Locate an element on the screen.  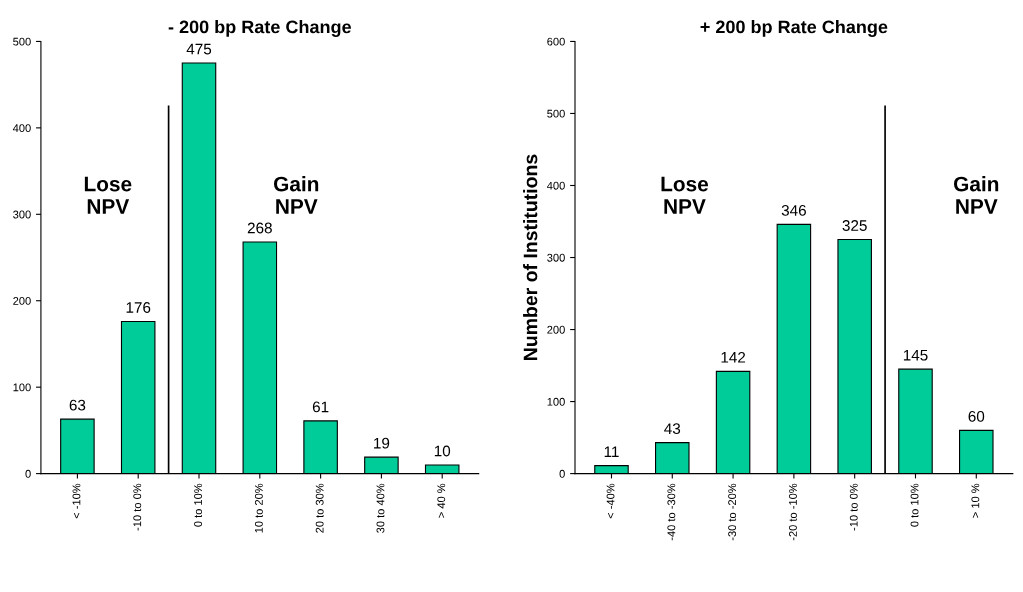
data-label: 63 is located at coordinates (77, 405).